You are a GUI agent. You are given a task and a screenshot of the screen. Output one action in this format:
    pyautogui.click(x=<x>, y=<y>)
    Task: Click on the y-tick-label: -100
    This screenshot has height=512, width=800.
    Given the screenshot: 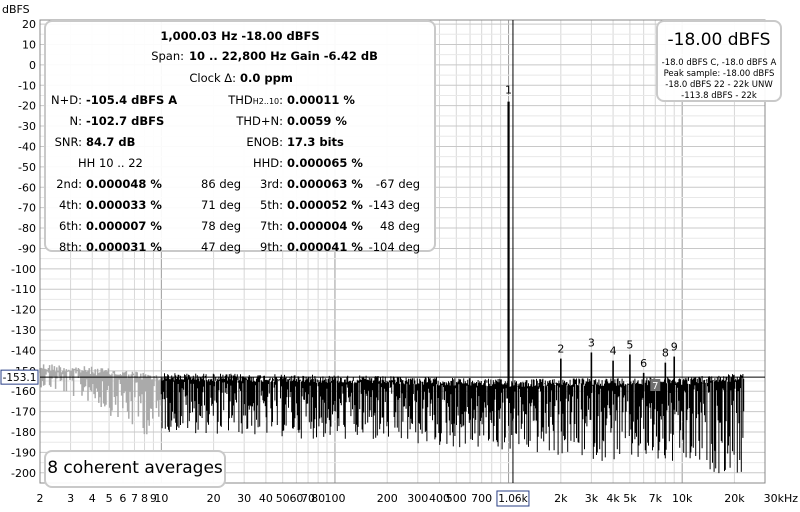 What is the action you would take?
    pyautogui.click(x=23, y=269)
    